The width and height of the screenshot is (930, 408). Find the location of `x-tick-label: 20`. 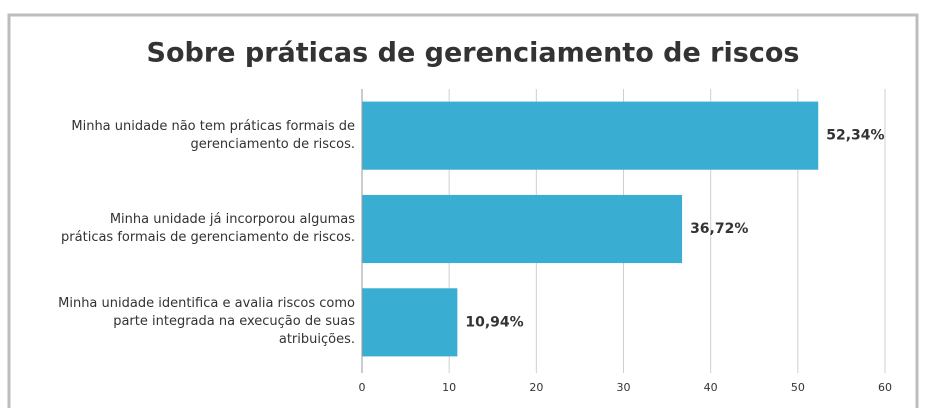

x-tick-label: 20 is located at coordinates (536, 387).